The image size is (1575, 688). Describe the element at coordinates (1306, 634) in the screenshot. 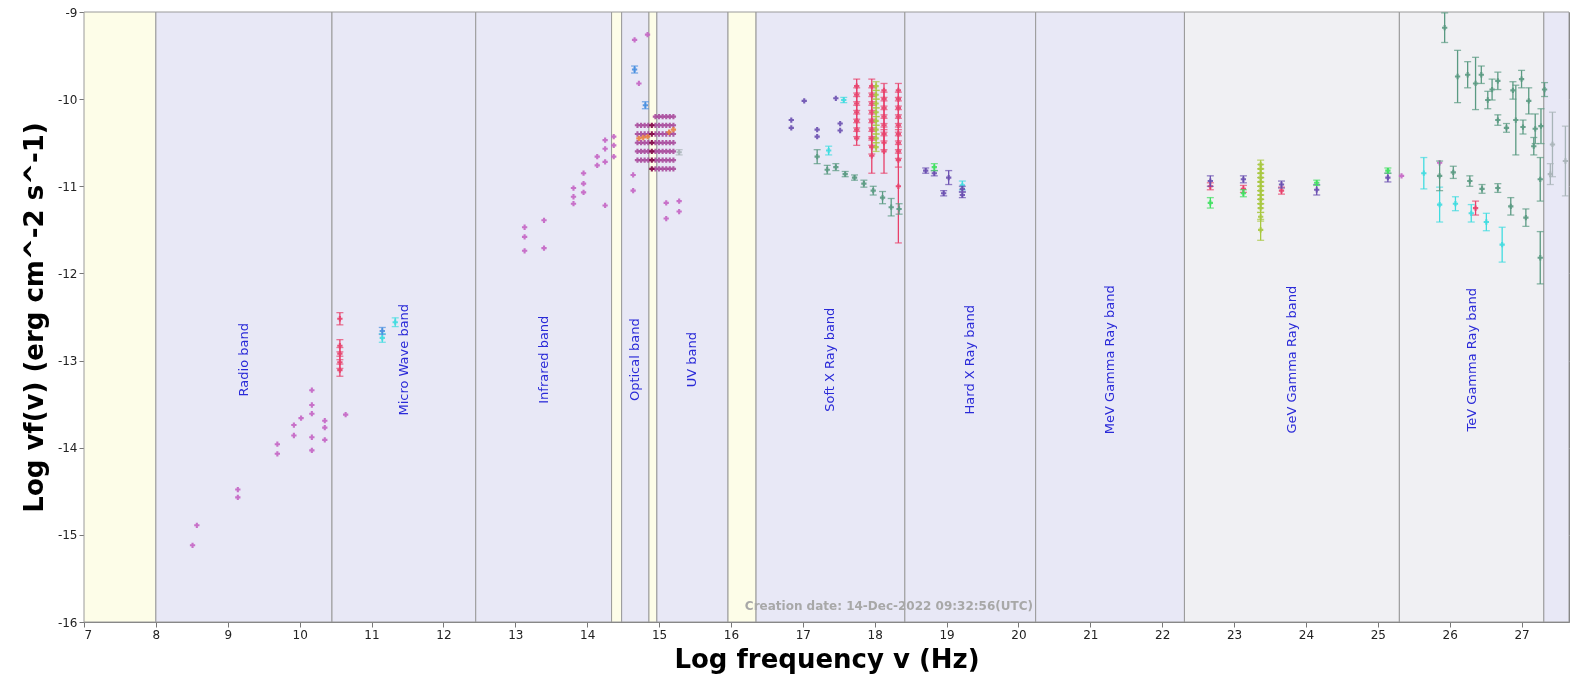

I see `x-tick-label: 24` at that location.